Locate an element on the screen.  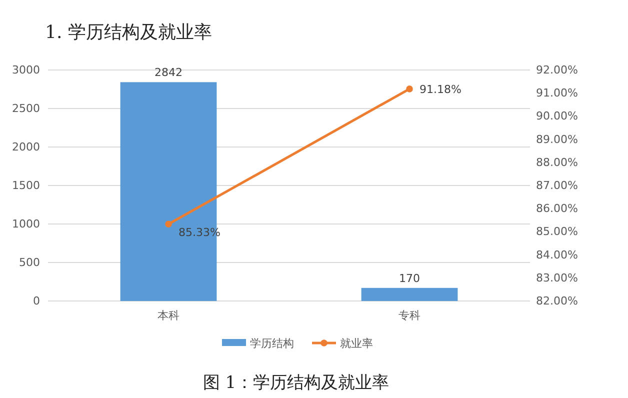
y2-tick-label: 92.00% is located at coordinates (557, 70).